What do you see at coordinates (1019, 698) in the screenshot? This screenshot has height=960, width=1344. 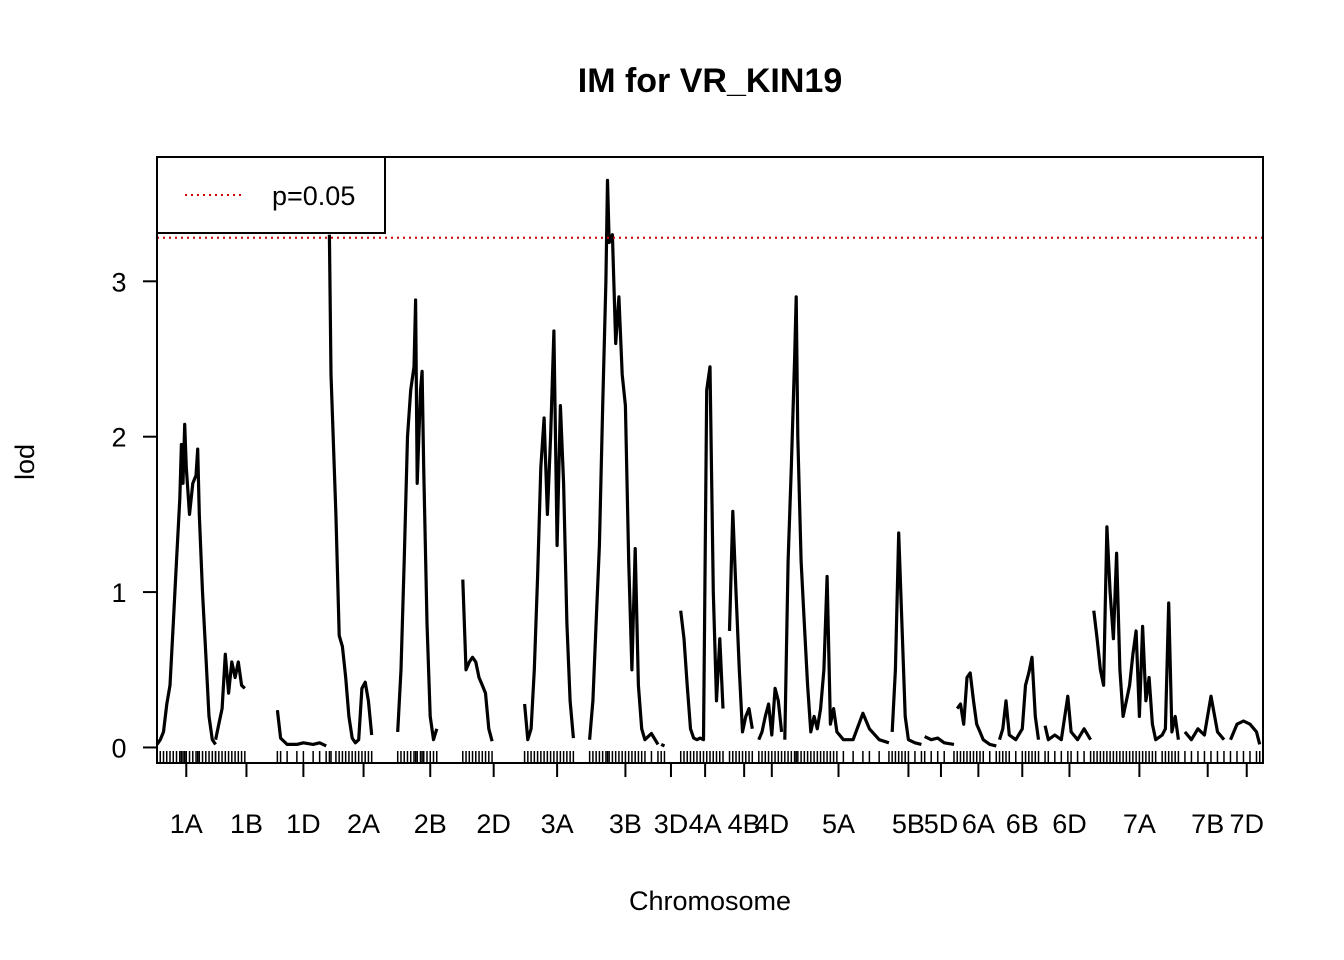 I see `lod-line-6B` at bounding box center [1019, 698].